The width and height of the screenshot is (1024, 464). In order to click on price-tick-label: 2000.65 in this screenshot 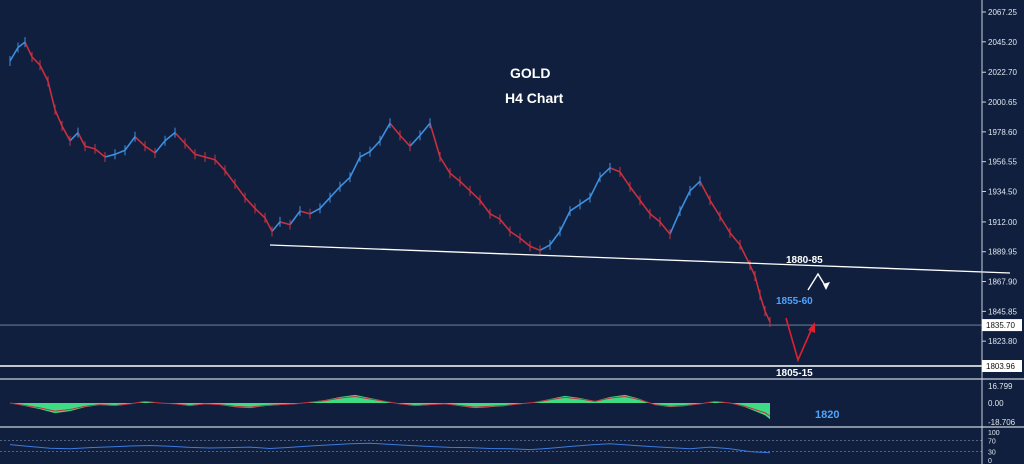, I will do `click(1002, 102)`.